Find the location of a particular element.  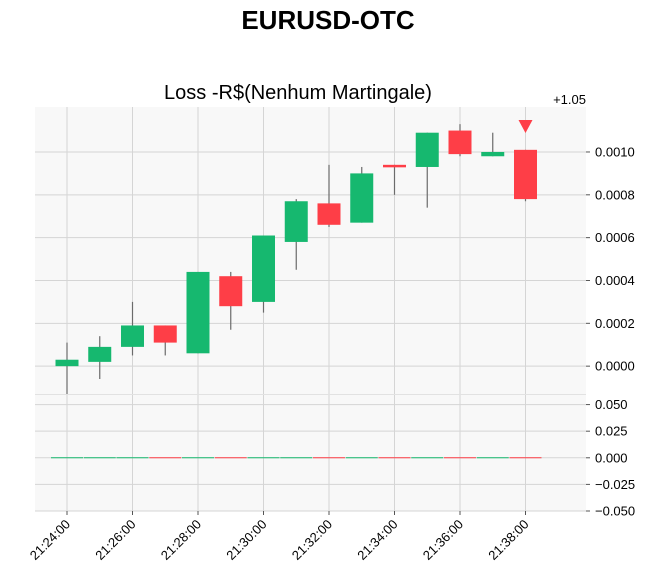

price-tick-label: 0.0002 is located at coordinates (615, 323).